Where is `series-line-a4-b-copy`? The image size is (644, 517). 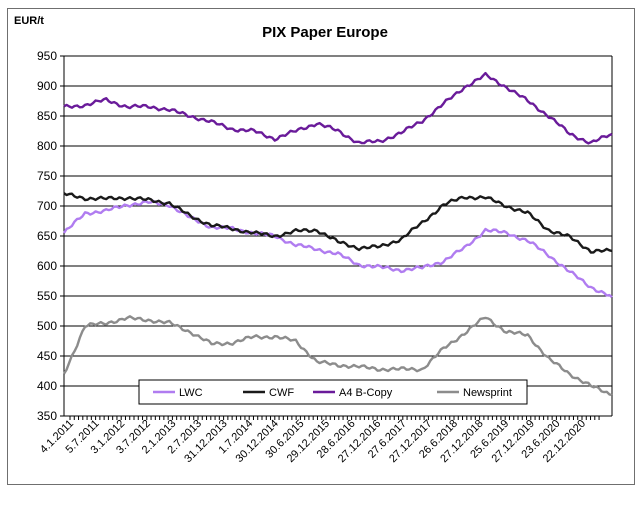
series-line-a4-b-copy is located at coordinates (338, 108).